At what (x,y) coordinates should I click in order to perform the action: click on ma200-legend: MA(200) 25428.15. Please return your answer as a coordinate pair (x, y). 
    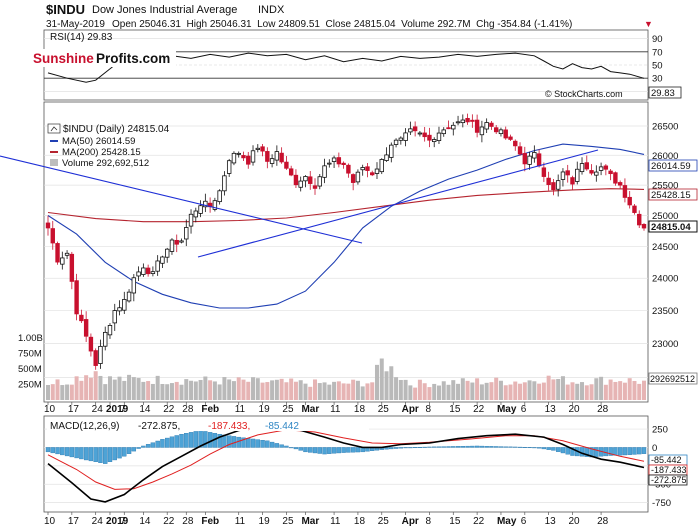
    Looking at the image, I should click on (101, 152).